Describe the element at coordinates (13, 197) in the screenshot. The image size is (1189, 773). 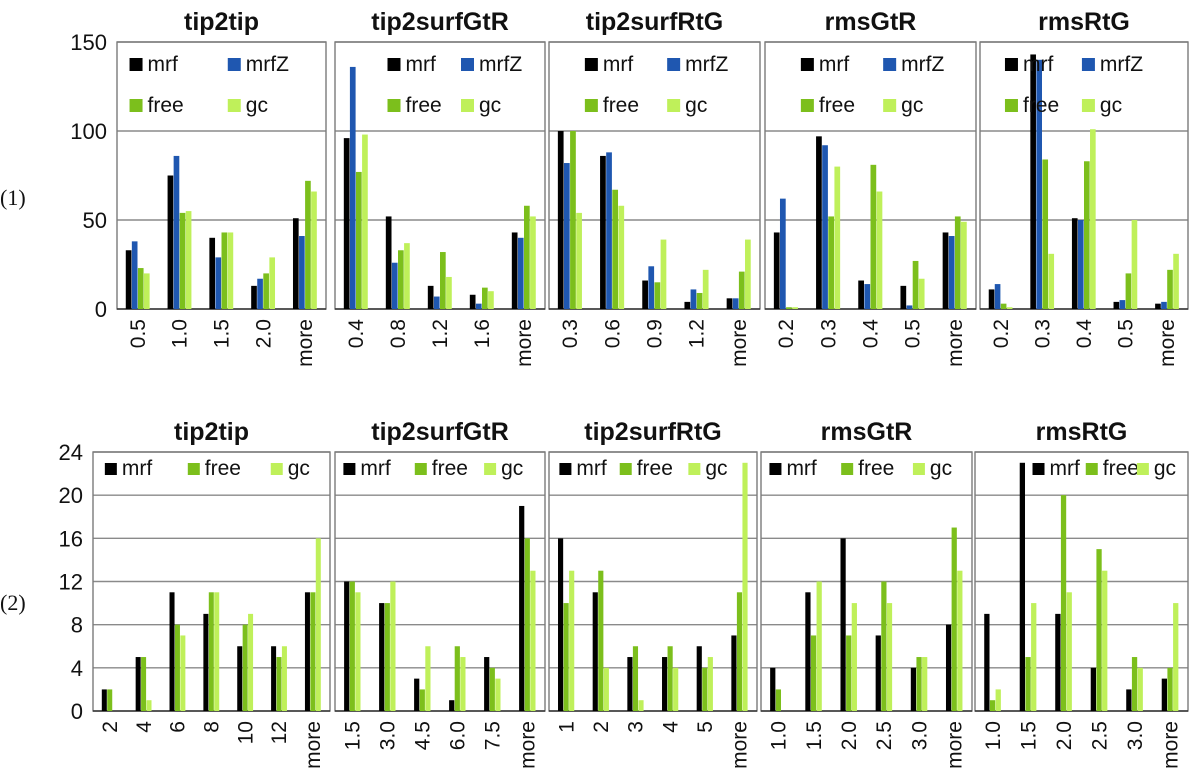
I see `row-label: (1)` at that location.